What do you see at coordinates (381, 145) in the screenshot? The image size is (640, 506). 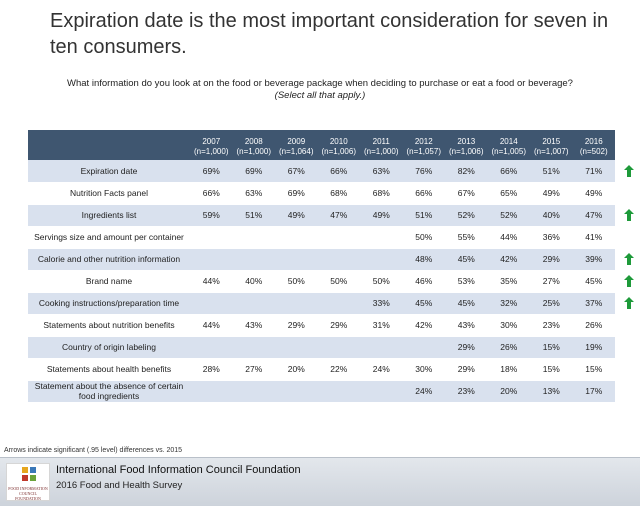 I see `header-year-cell: 2011 (n=1,000)` at bounding box center [381, 145].